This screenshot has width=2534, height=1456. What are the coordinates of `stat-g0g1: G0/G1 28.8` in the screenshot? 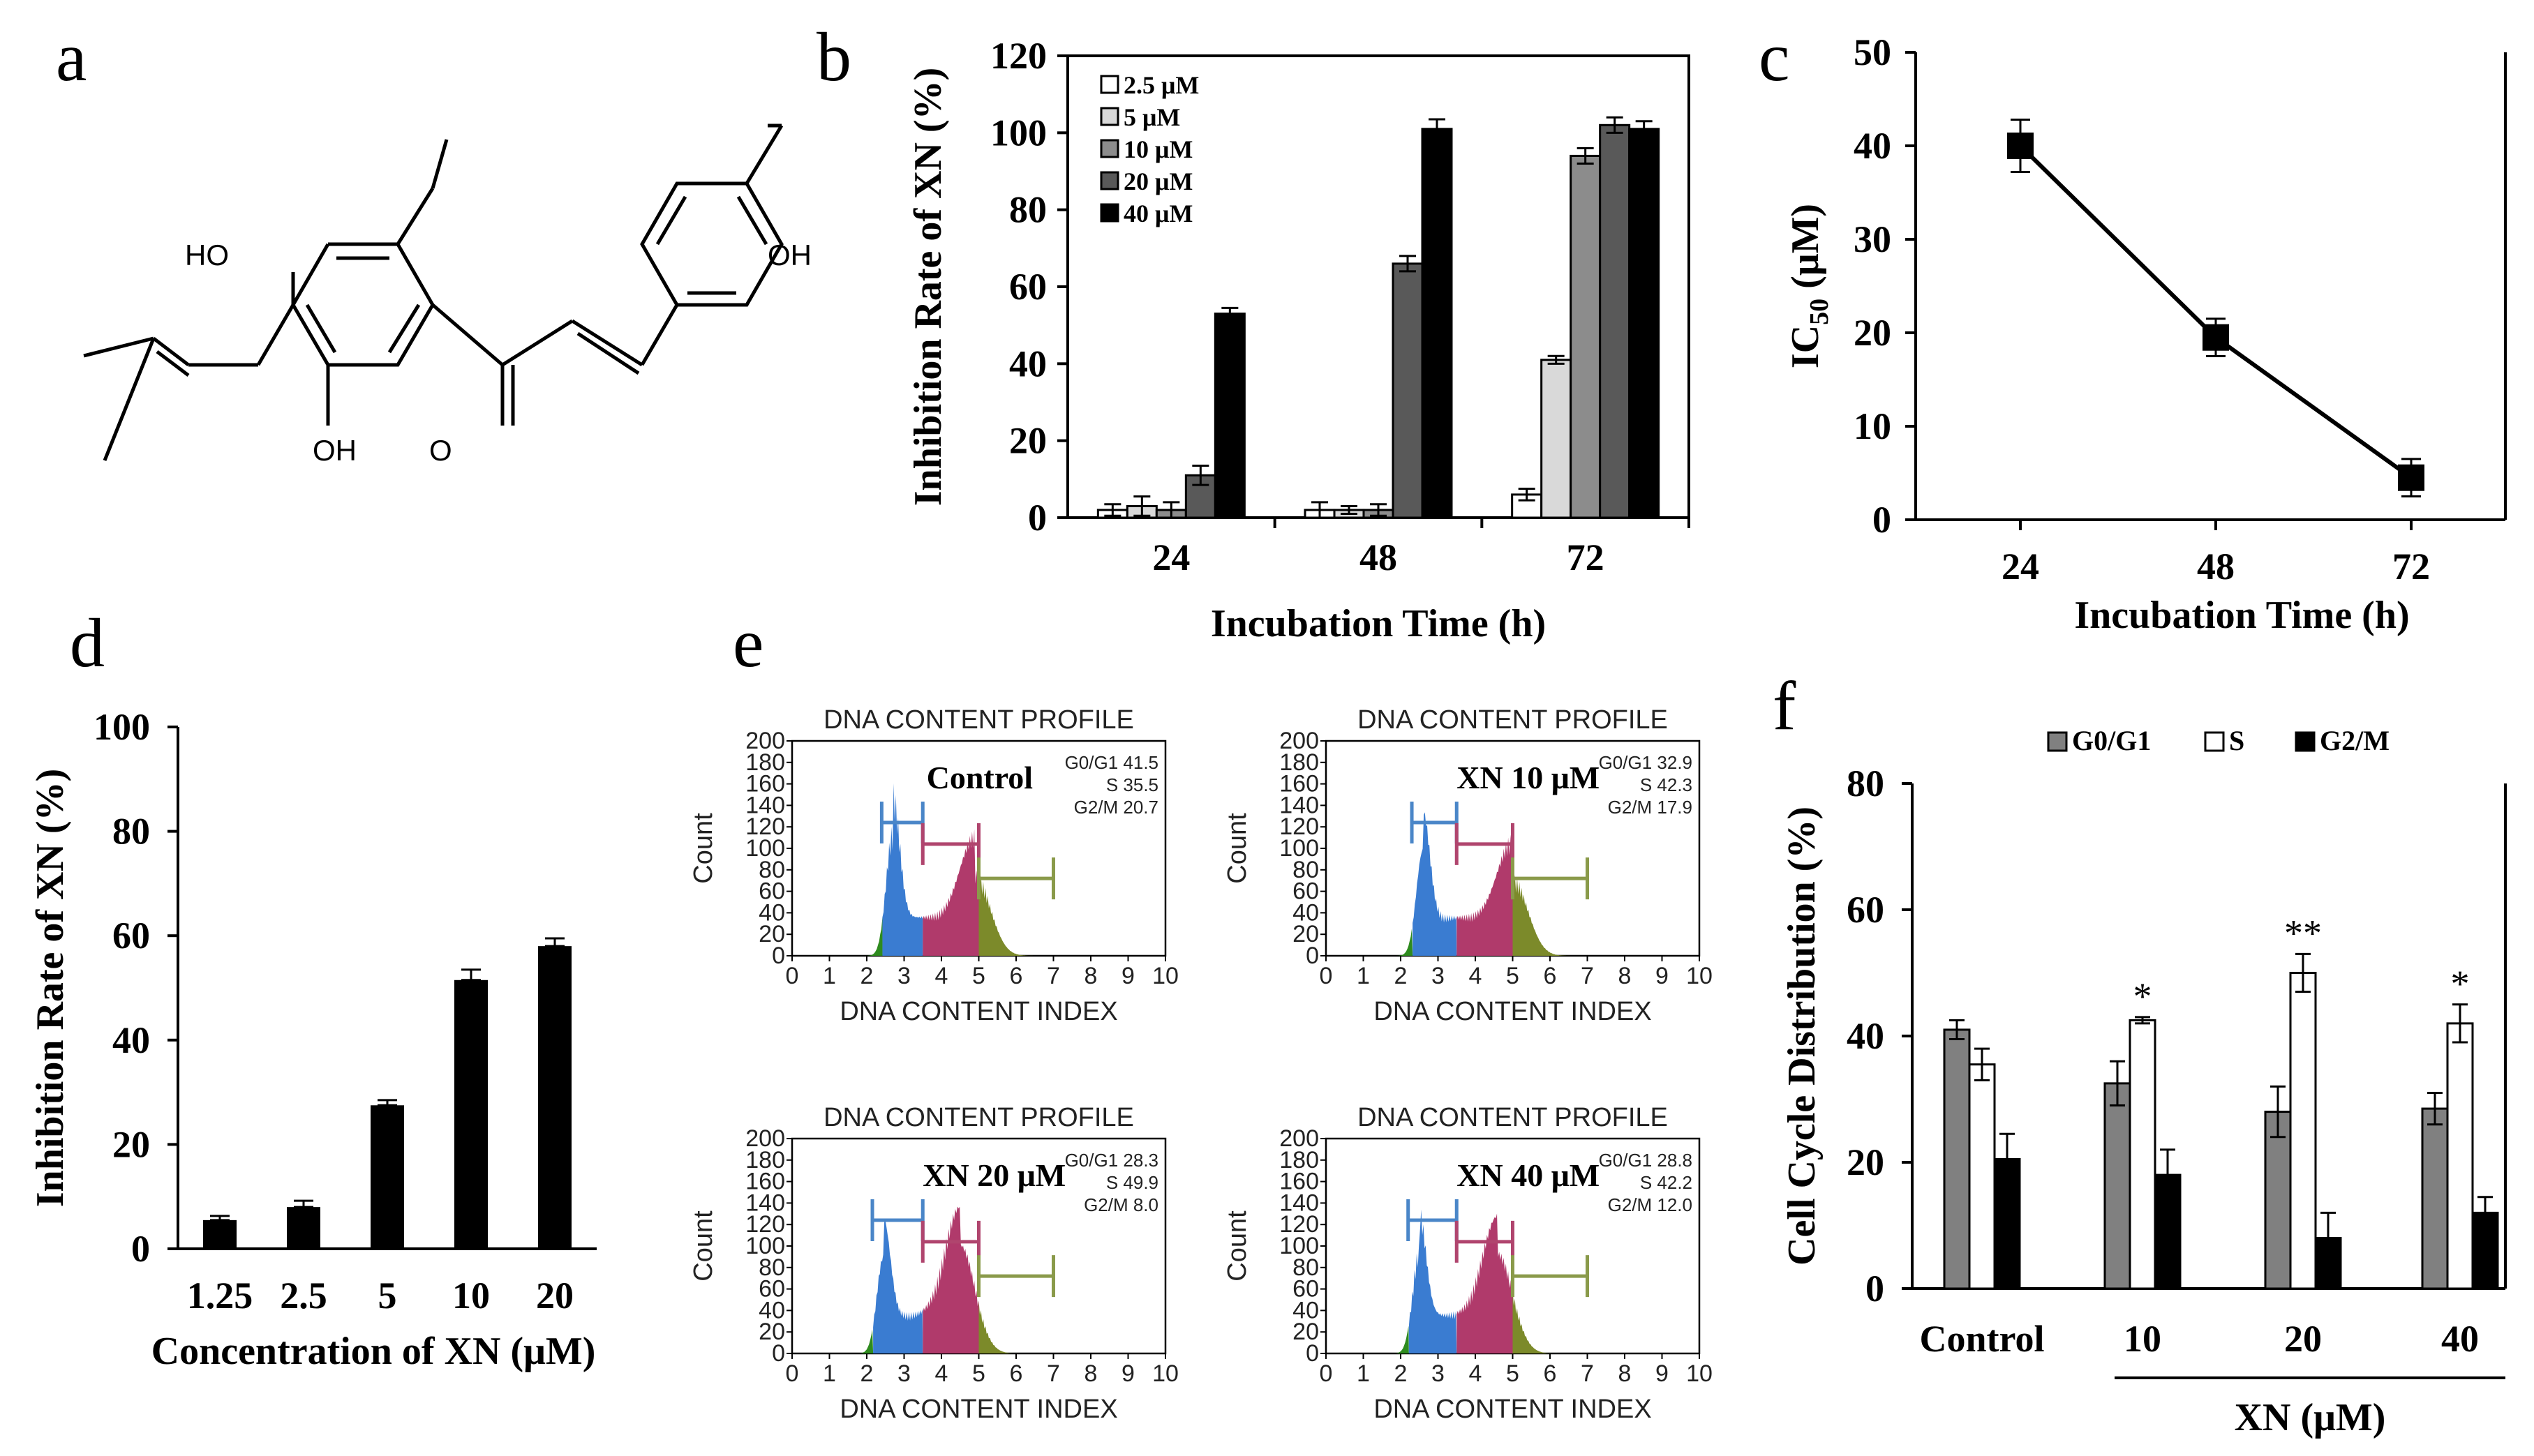 It's located at (1645, 1160).